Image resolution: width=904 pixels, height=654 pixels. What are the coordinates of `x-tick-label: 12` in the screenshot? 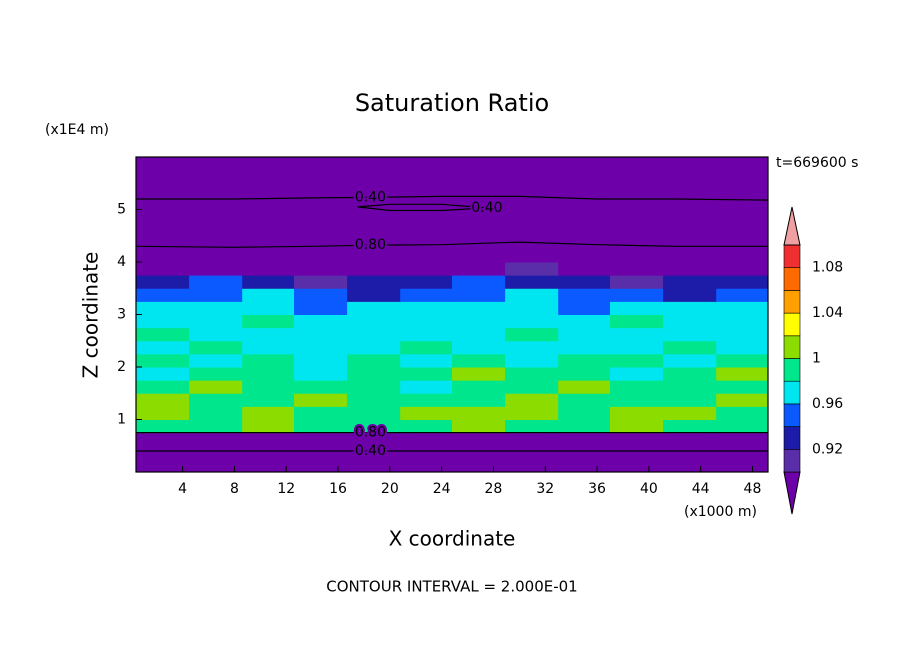 It's located at (286, 489).